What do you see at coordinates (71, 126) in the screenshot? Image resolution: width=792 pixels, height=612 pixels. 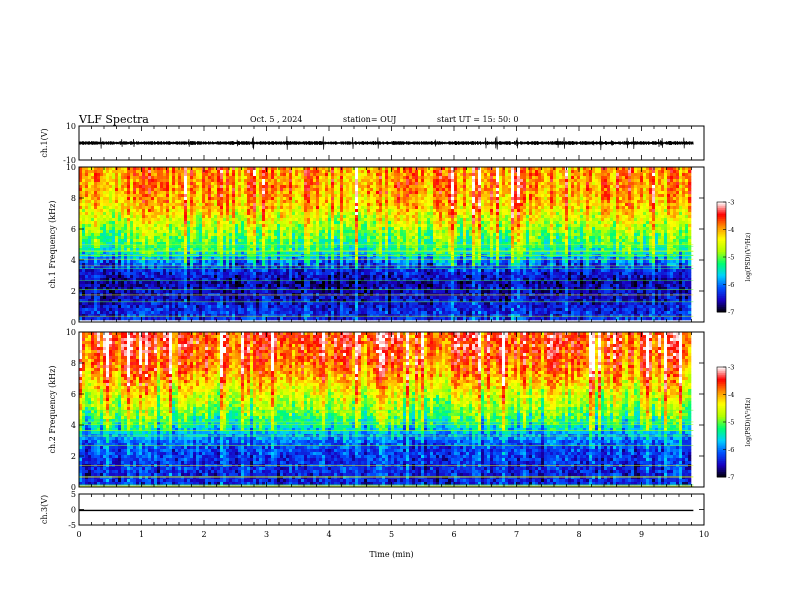 I see `0-ytick-label: 10` at bounding box center [71, 126].